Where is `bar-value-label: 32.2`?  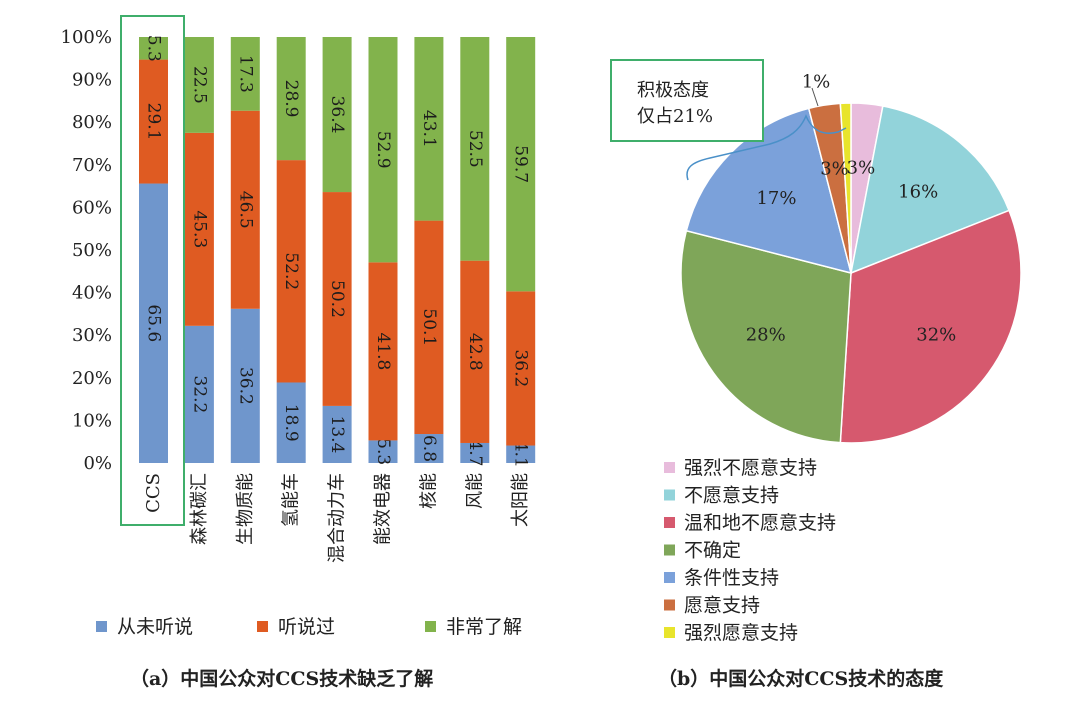 bar-value-label: 32.2 is located at coordinates (199, 394).